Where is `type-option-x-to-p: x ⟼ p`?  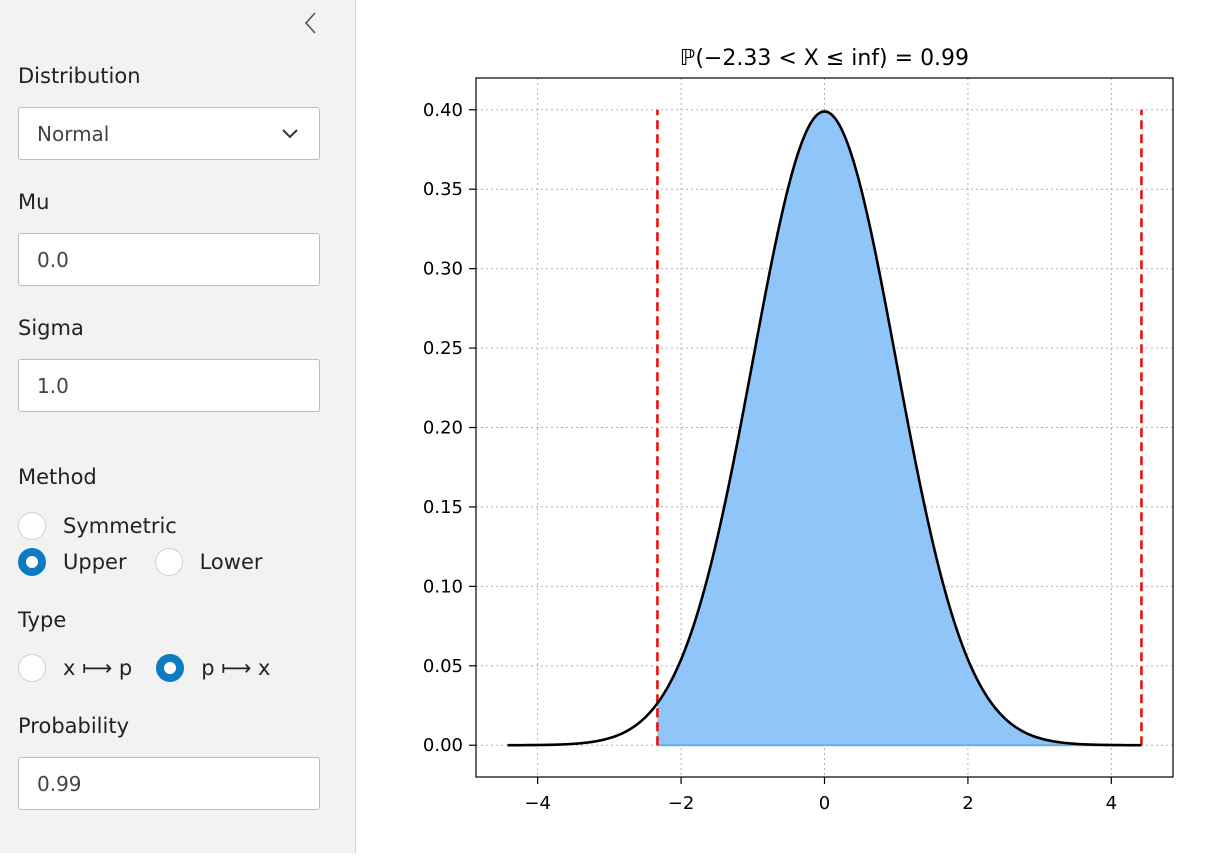 type-option-x-to-p: x ⟼ p is located at coordinates (75, 668).